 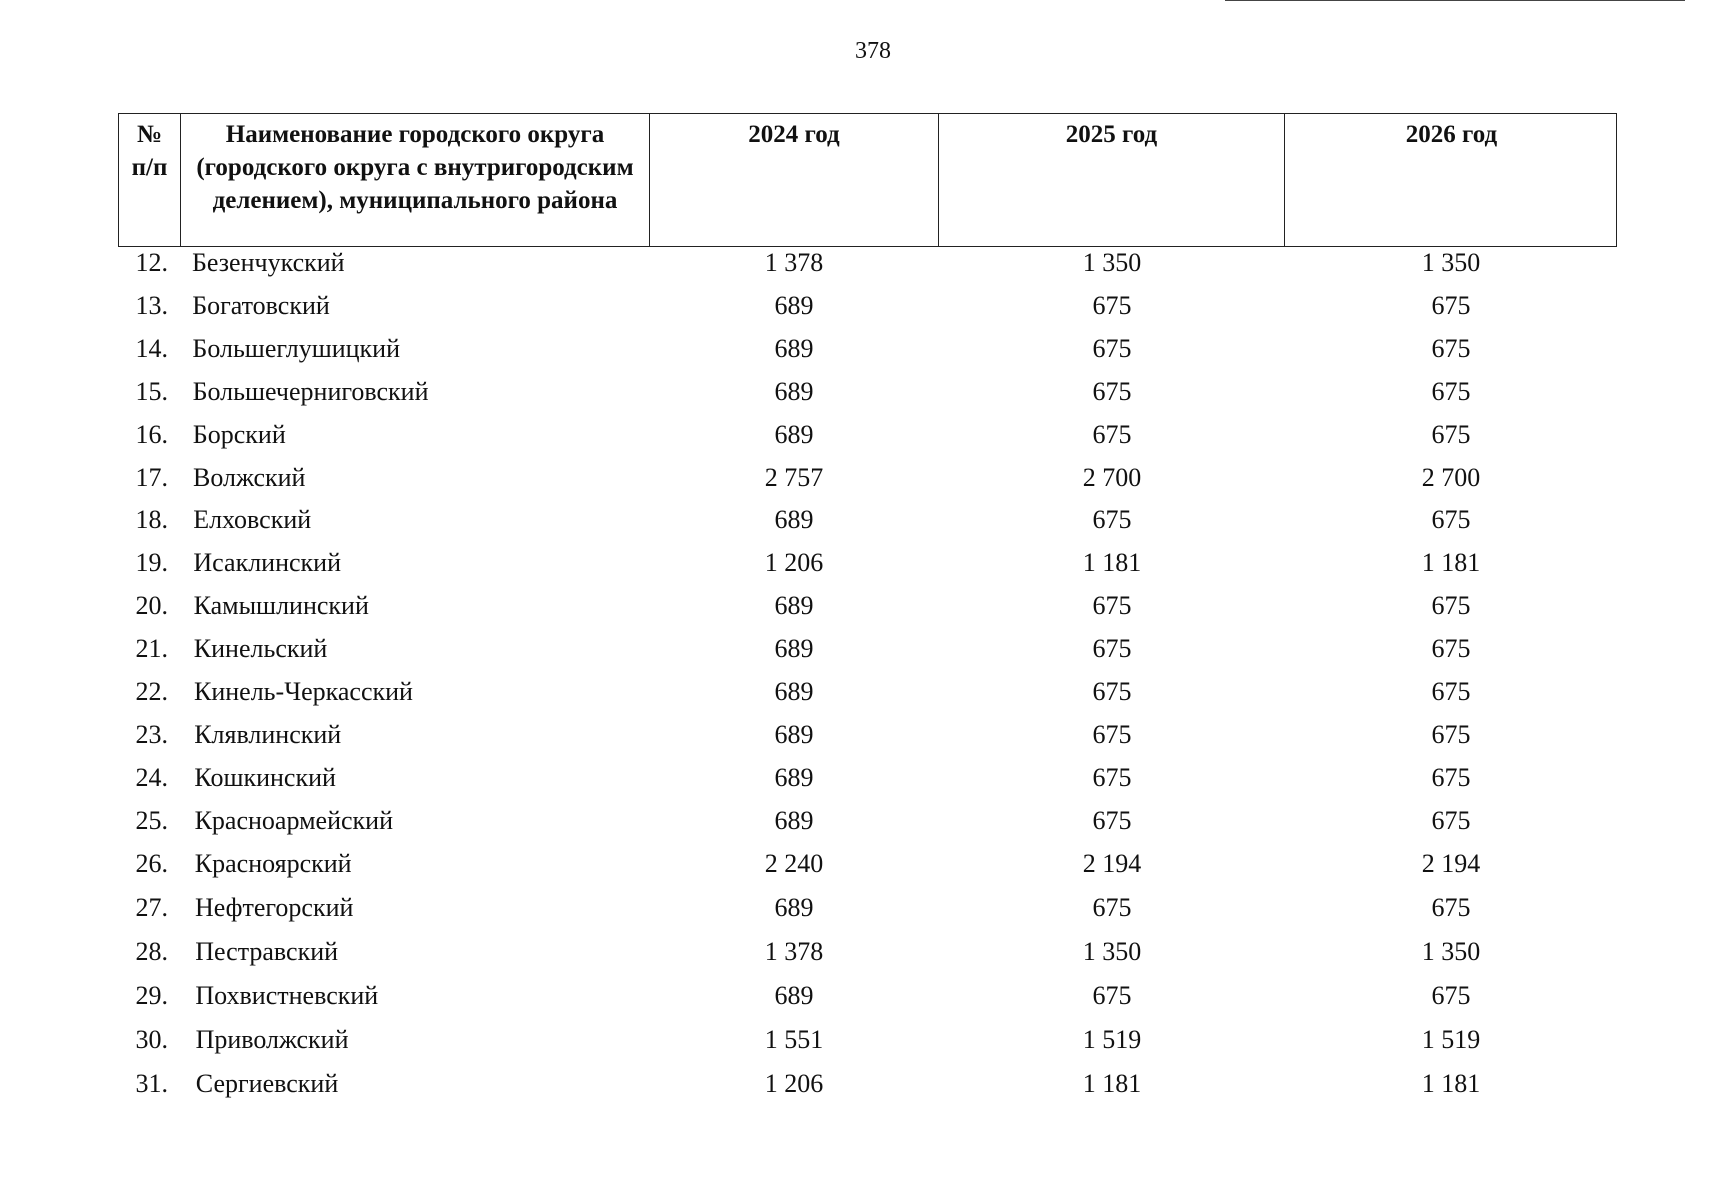 I want to click on district-name: Красноярский, so click(x=273, y=863).